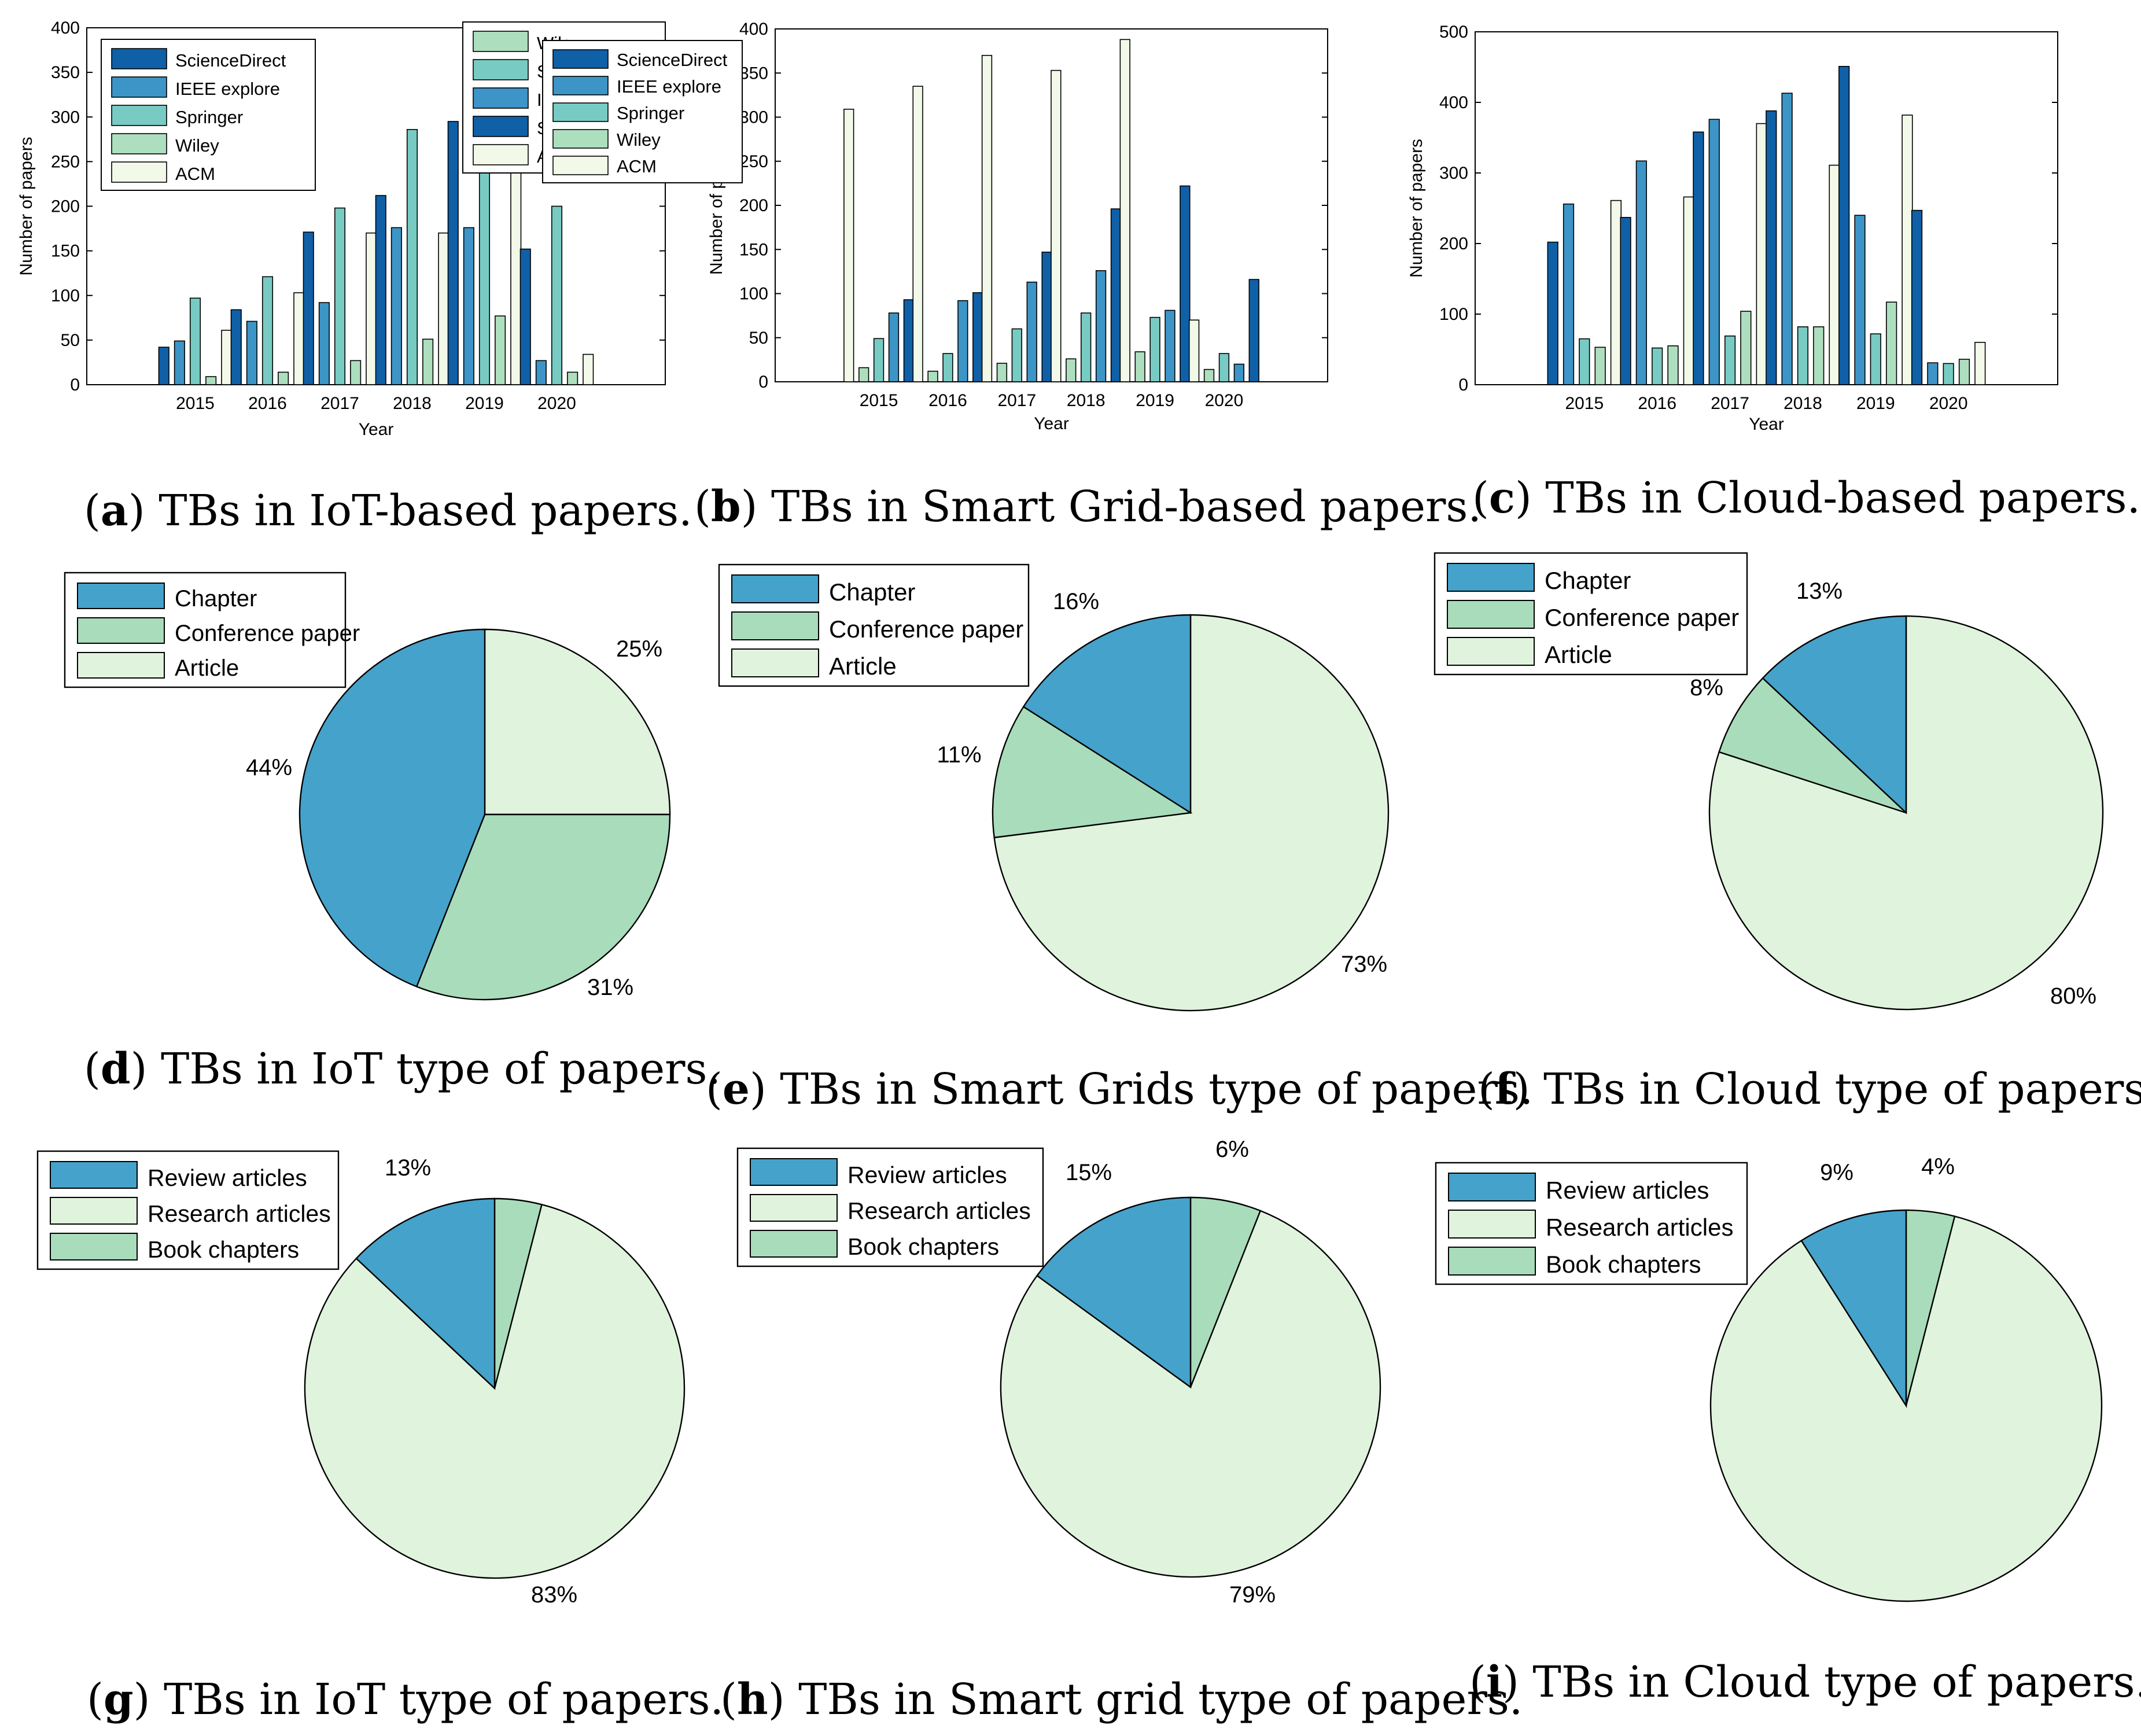 This screenshot has height=1736, width=2141. I want to click on caption-text: TBs in IoT type of papers., so click(444, 1699).